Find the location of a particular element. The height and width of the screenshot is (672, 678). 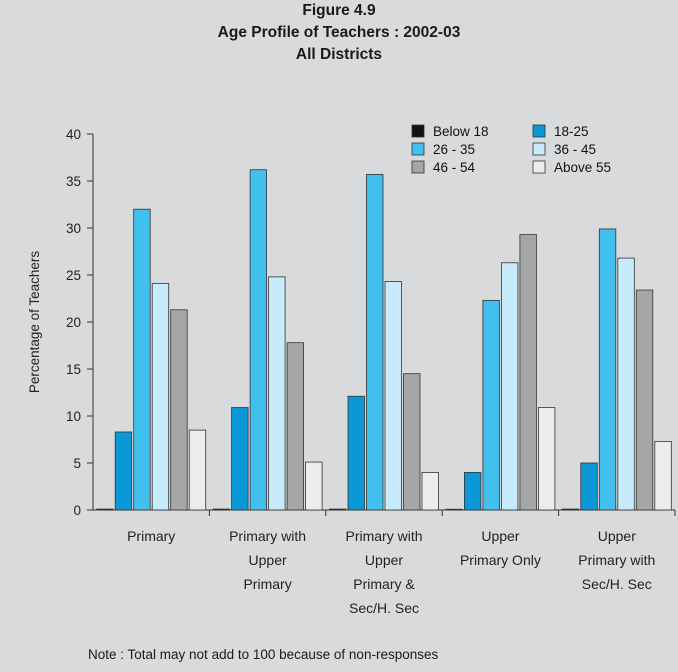

y-tick-label: 30 is located at coordinates (73, 228).